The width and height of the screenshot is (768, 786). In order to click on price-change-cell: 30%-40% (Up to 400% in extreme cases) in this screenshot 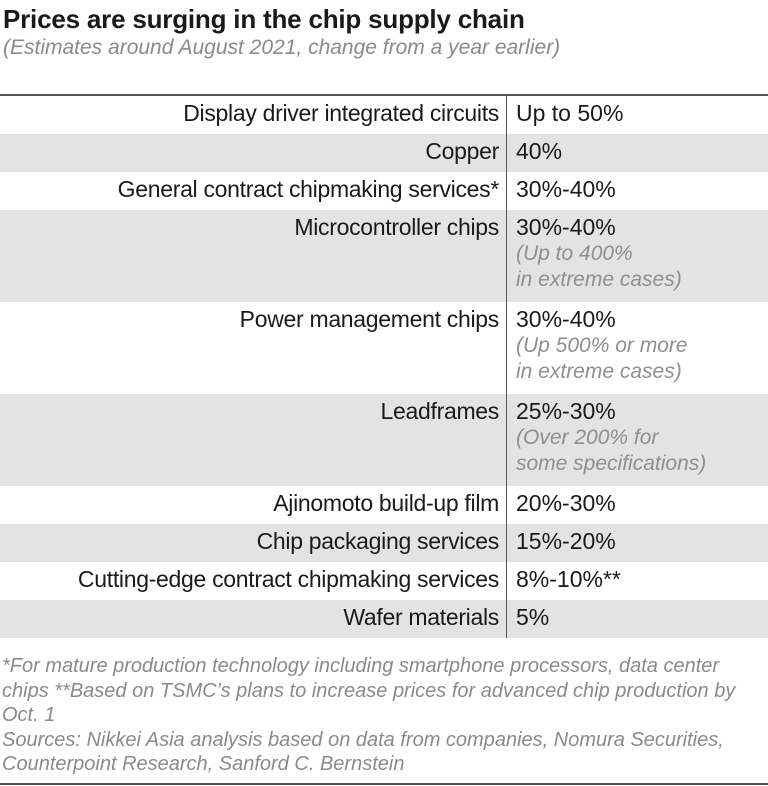, I will do `click(637, 256)`.